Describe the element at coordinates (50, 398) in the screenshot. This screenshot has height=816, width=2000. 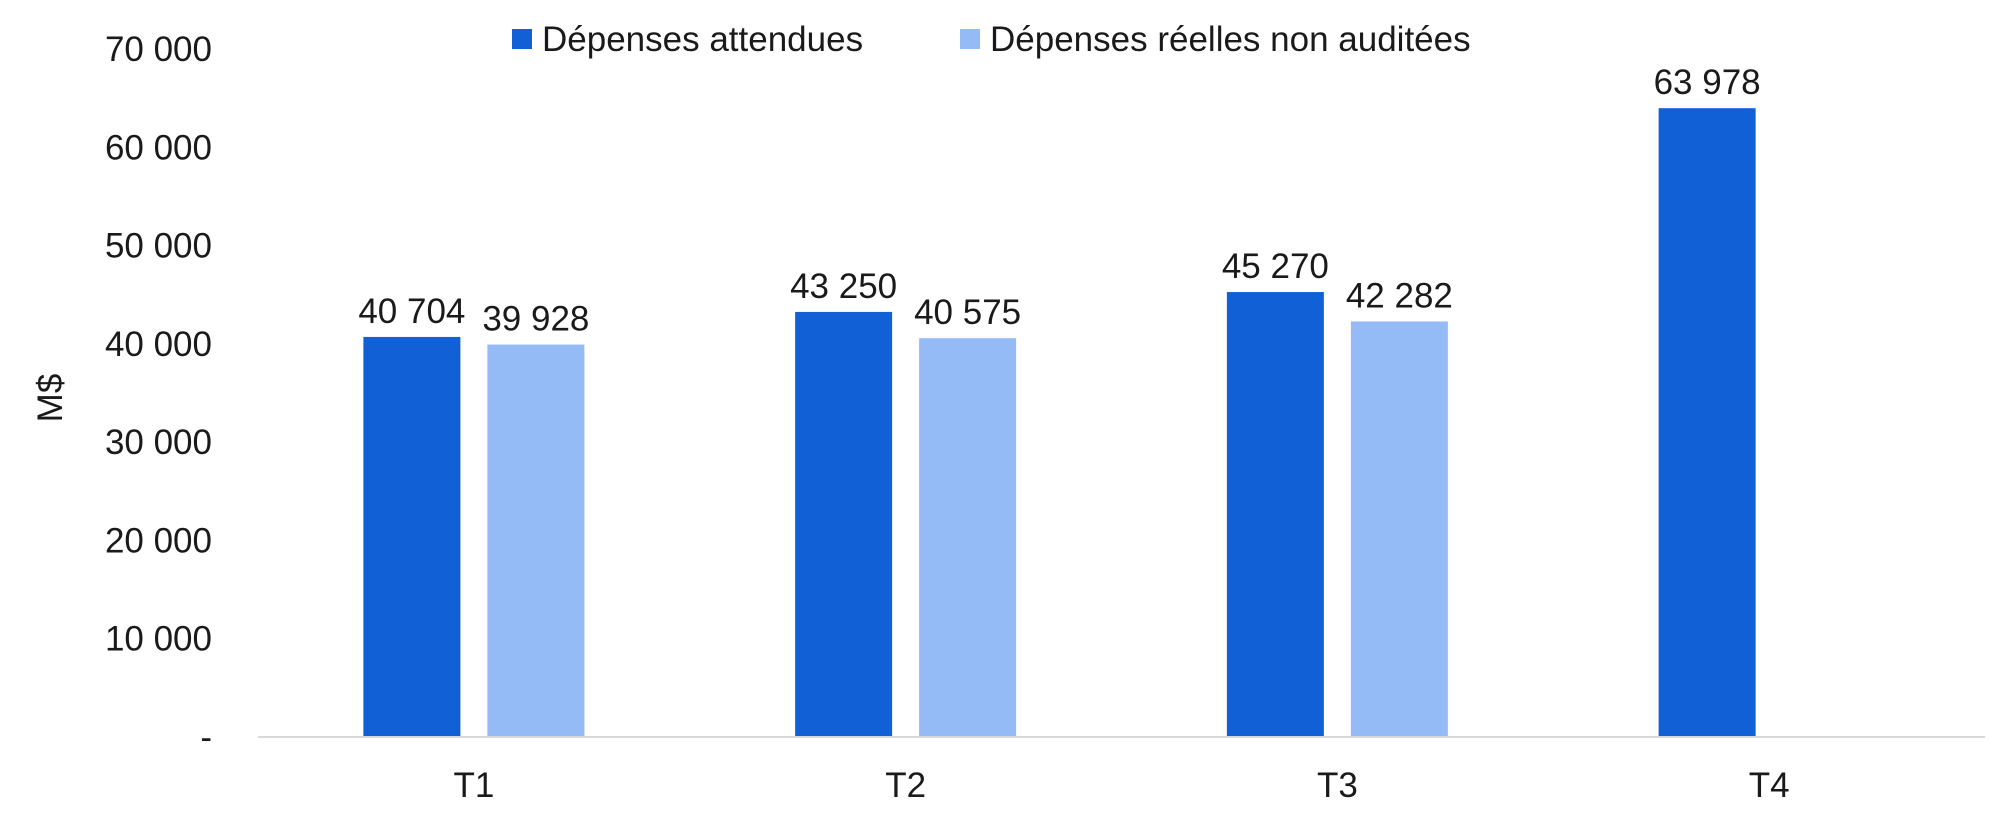
I see `y-axis-title: M$` at that location.